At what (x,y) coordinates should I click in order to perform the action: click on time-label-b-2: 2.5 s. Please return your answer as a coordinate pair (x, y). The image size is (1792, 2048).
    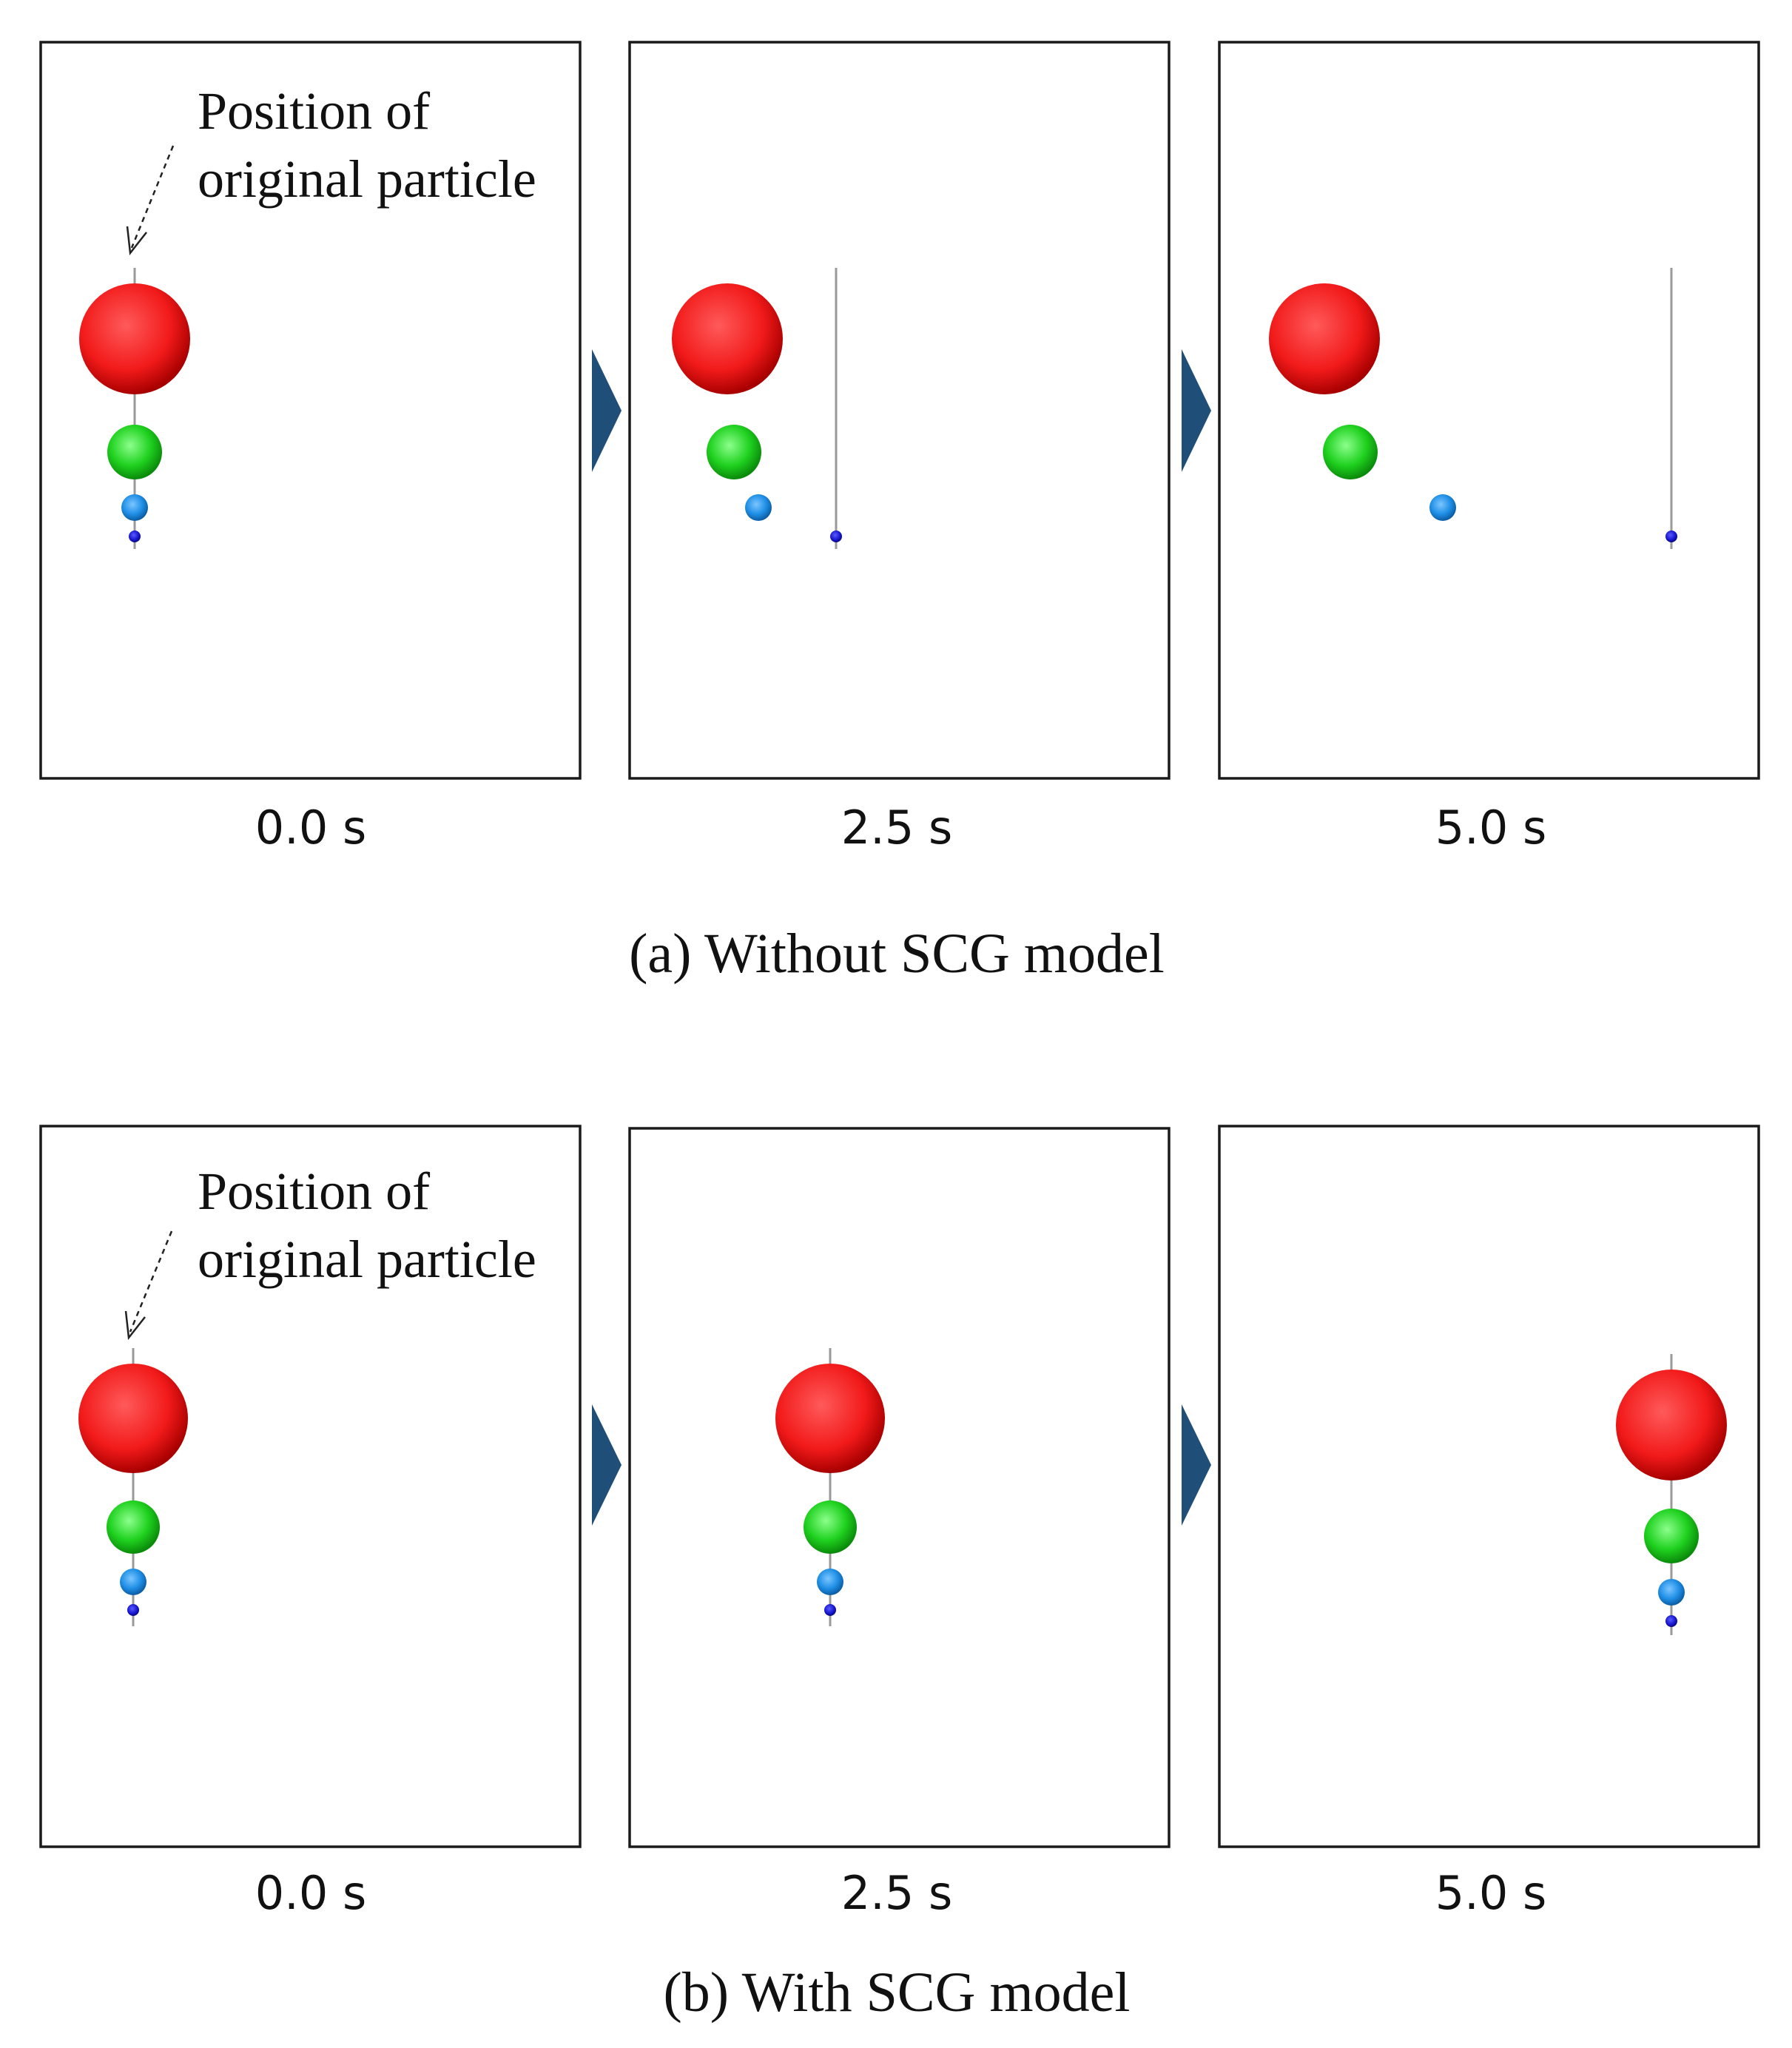
    Looking at the image, I should click on (897, 1893).